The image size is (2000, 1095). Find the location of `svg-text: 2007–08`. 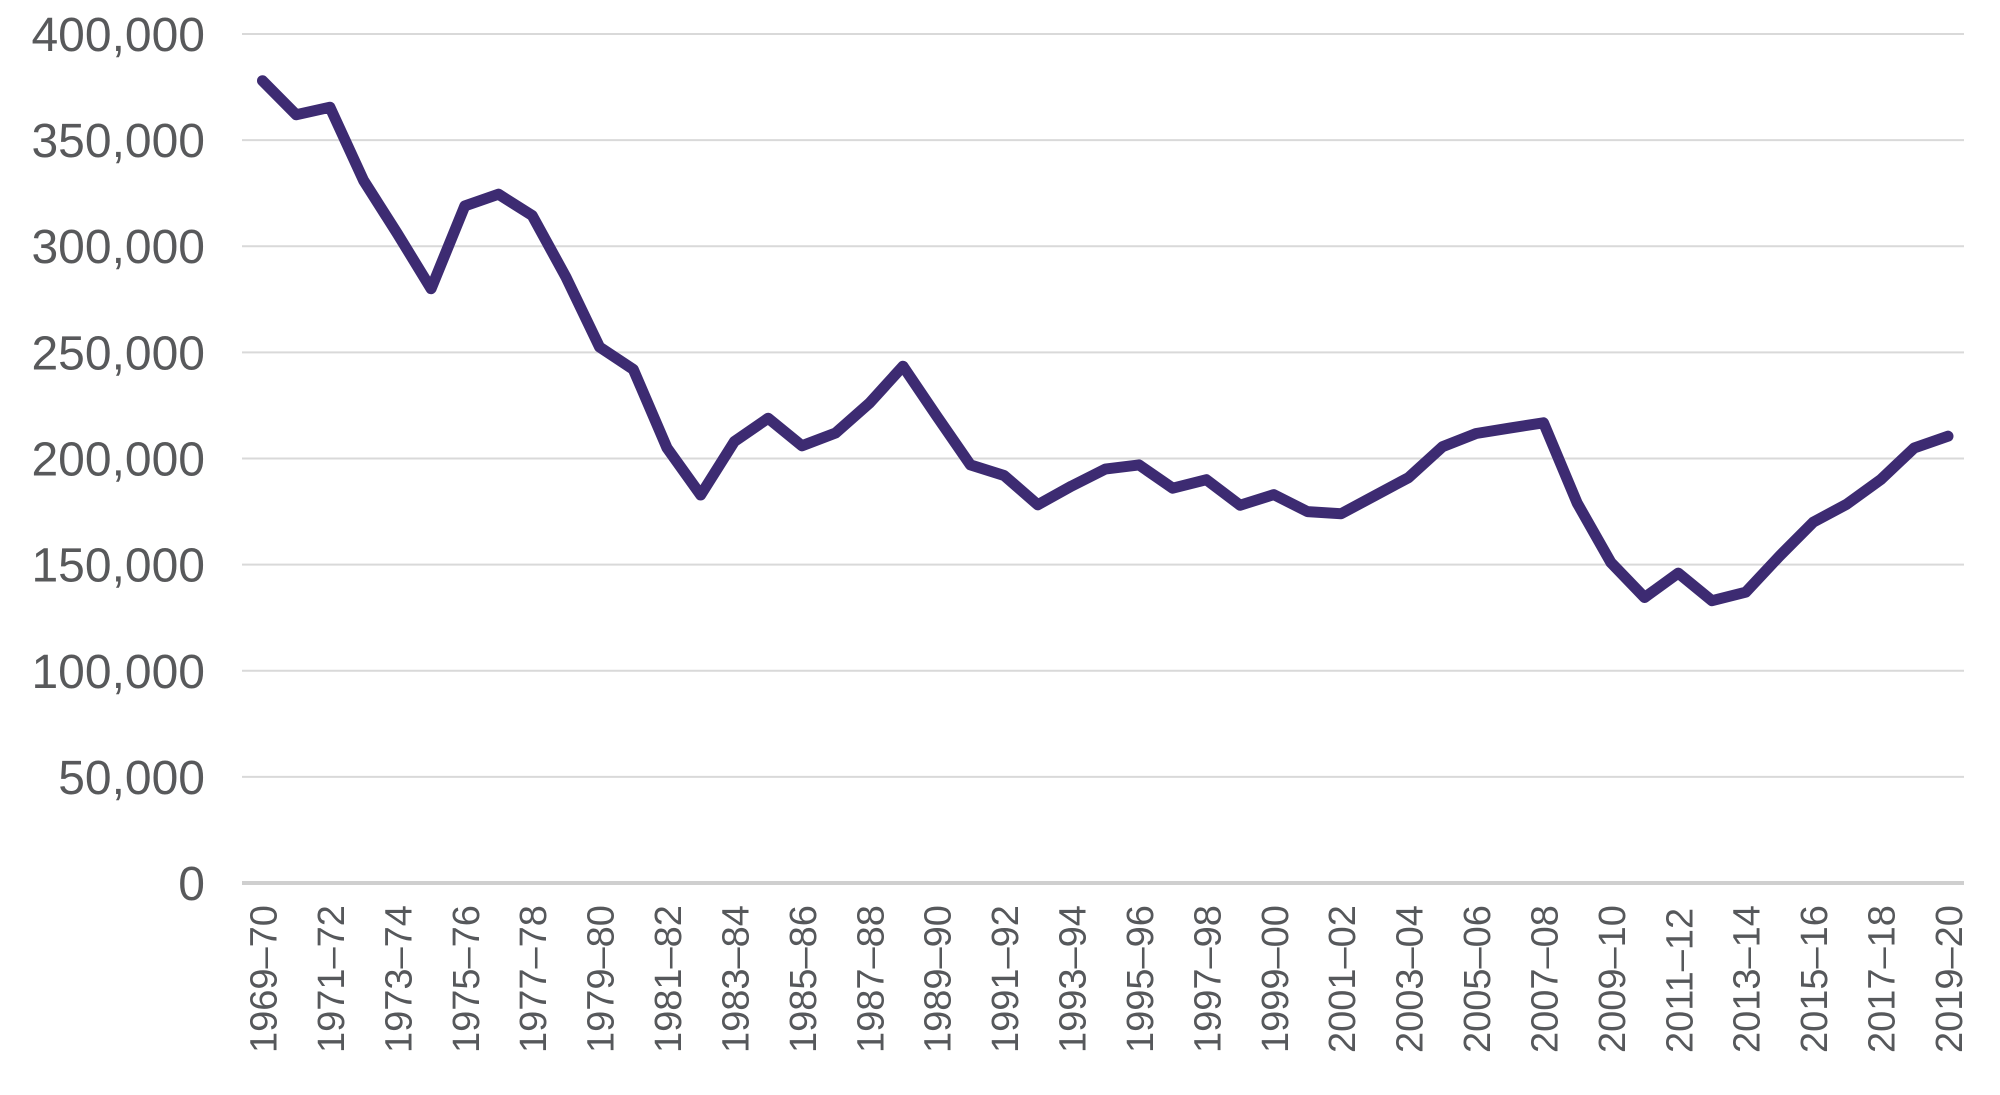

svg-text: 2007–08 is located at coordinates (1546, 979).